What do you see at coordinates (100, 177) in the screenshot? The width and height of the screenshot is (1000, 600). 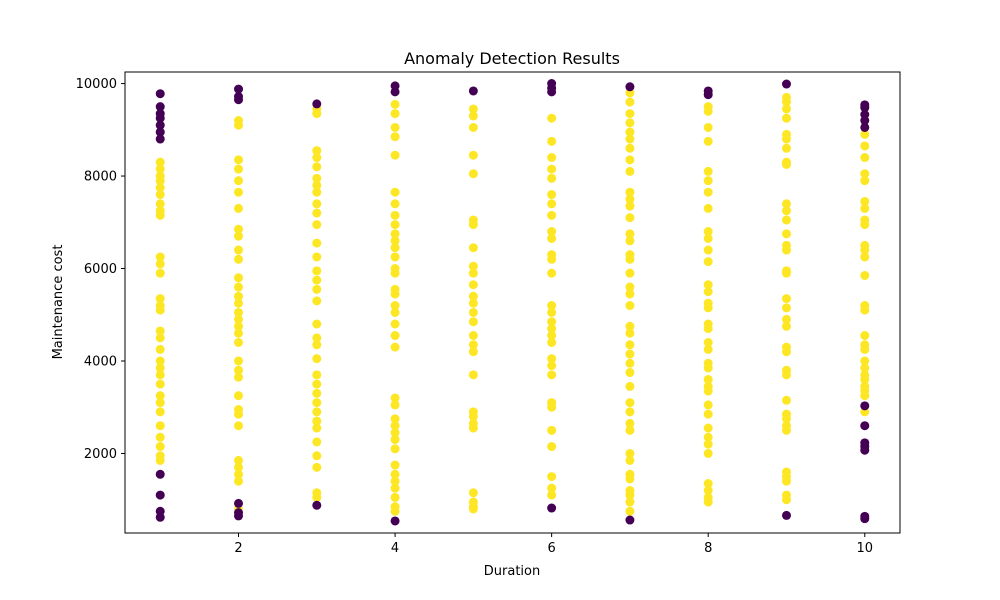 I see `y-tick-label: 8000` at bounding box center [100, 177].